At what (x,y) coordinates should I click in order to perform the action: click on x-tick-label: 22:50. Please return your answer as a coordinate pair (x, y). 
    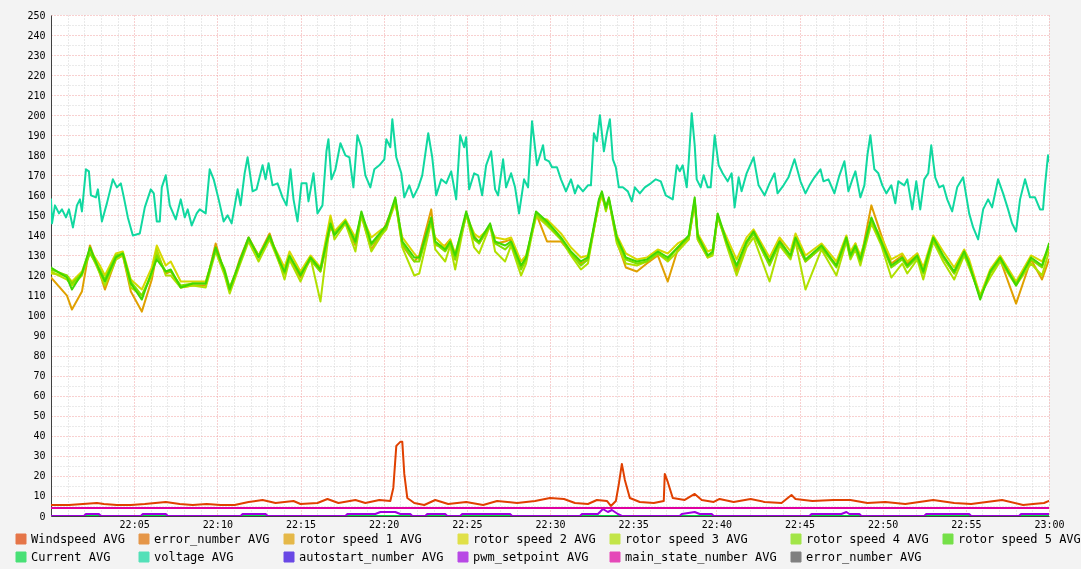
    Looking at the image, I should click on (883, 524).